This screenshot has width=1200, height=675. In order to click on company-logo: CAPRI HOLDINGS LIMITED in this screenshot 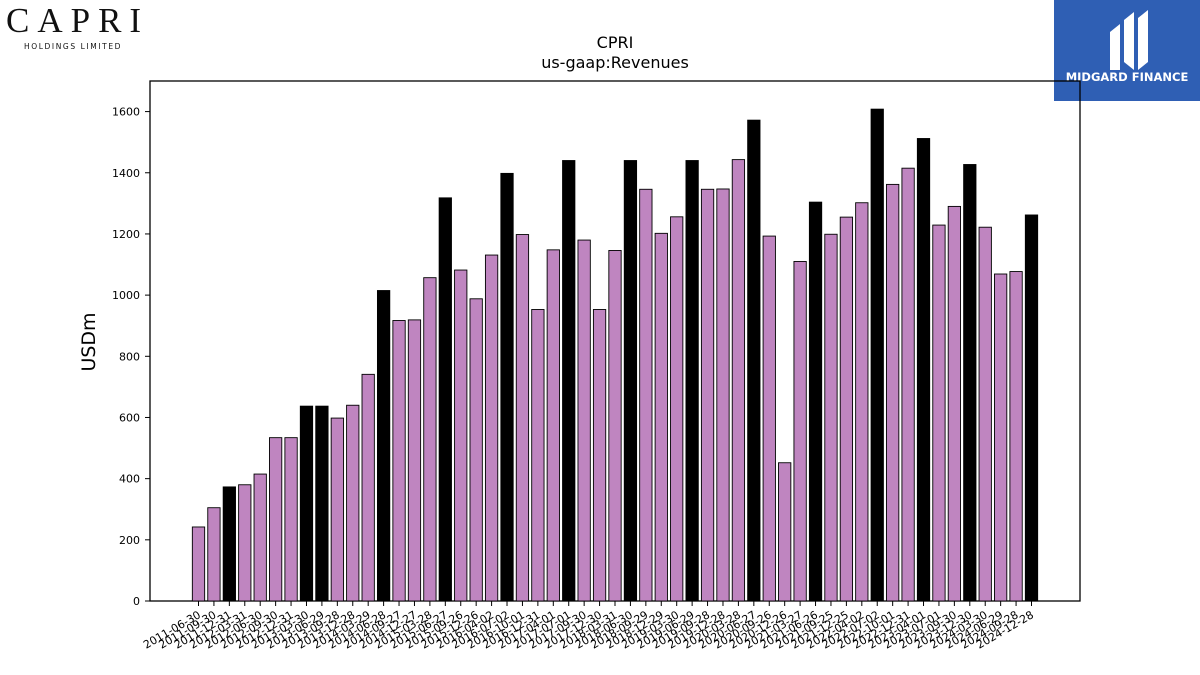, I will do `click(81, 27)`.